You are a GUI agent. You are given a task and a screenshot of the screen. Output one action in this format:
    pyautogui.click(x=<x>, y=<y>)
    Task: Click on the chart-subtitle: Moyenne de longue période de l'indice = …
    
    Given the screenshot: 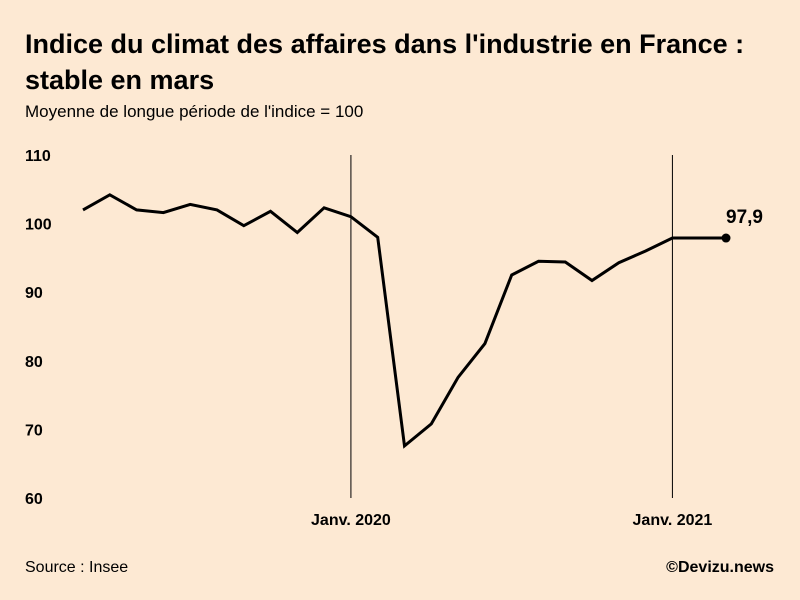 What is the action you would take?
    pyautogui.click(x=194, y=111)
    